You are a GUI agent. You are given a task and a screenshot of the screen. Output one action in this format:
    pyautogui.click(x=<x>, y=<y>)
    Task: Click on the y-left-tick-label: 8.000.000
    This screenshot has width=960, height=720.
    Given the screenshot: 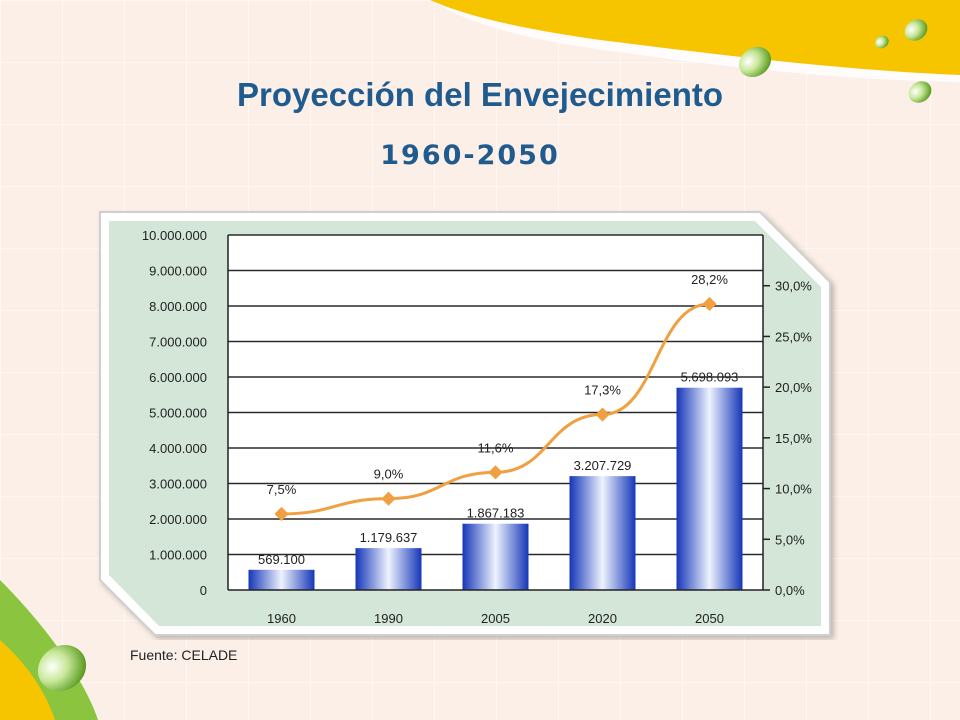 What is the action you would take?
    pyautogui.click(x=178, y=306)
    